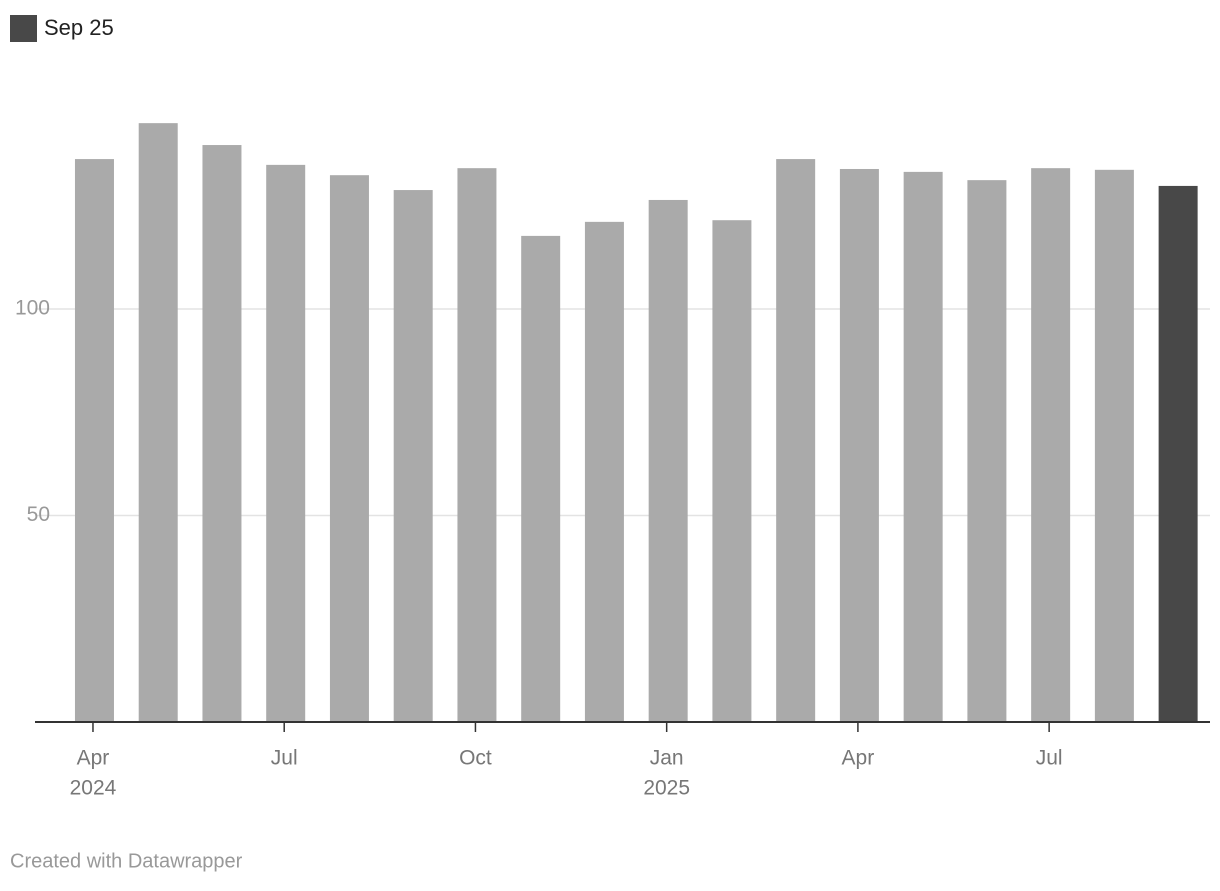 The height and width of the screenshot is (891, 1220). I want to click on x-tick-label: Jan, so click(667, 758).